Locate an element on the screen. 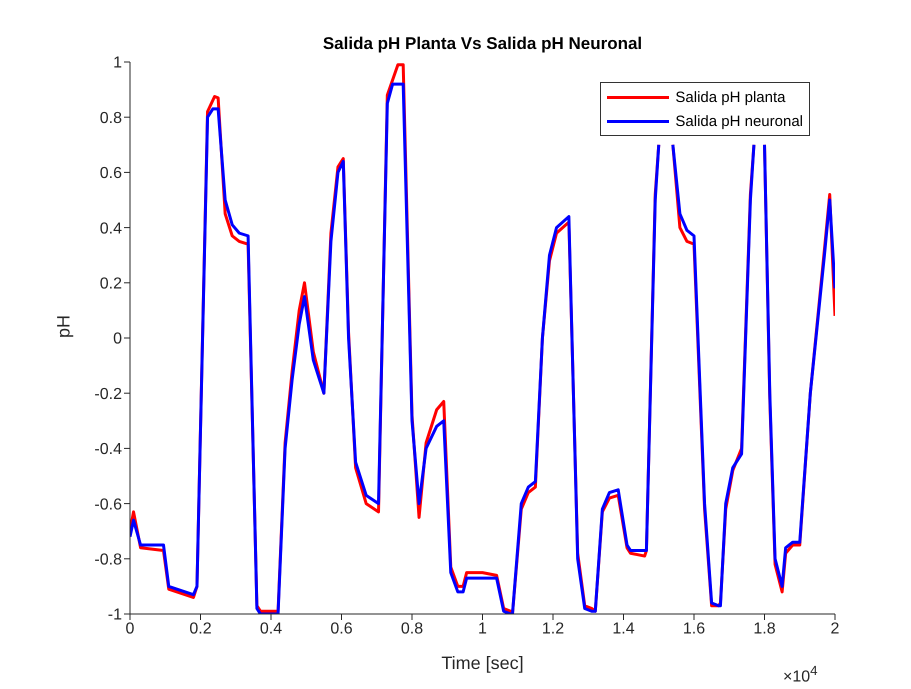 This screenshot has width=911, height=689. x-tick-label: 0.4 is located at coordinates (271, 629).